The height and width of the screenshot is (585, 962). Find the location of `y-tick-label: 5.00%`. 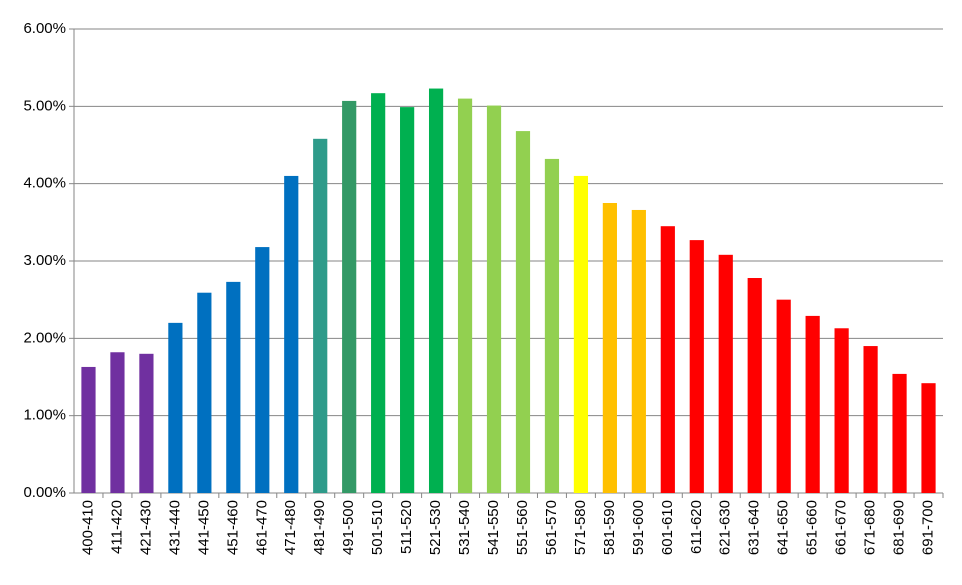

y-tick-label: 5.00% is located at coordinates (44, 105).